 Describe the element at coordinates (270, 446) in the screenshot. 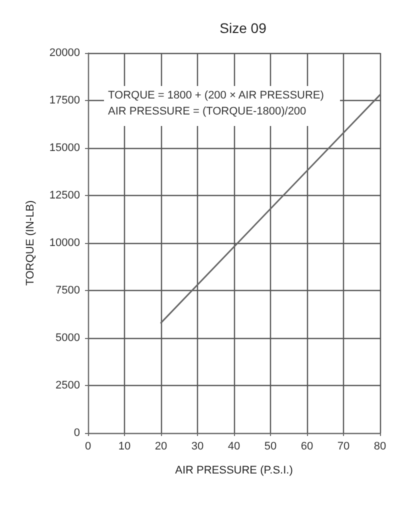

I see `x-tick-label: 50` at that location.